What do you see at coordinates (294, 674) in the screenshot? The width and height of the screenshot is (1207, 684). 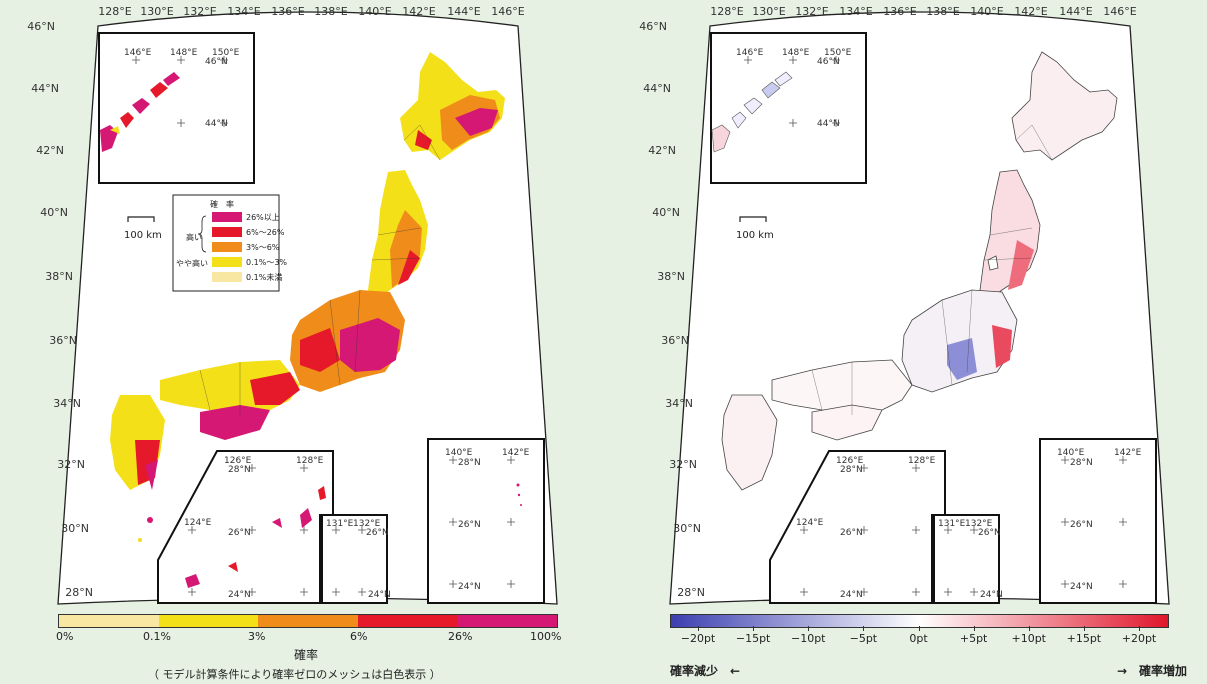 I see `footnote: （ モデル計算条件により確率ゼロのメッシュは白色表示 ）` at bounding box center [294, 674].